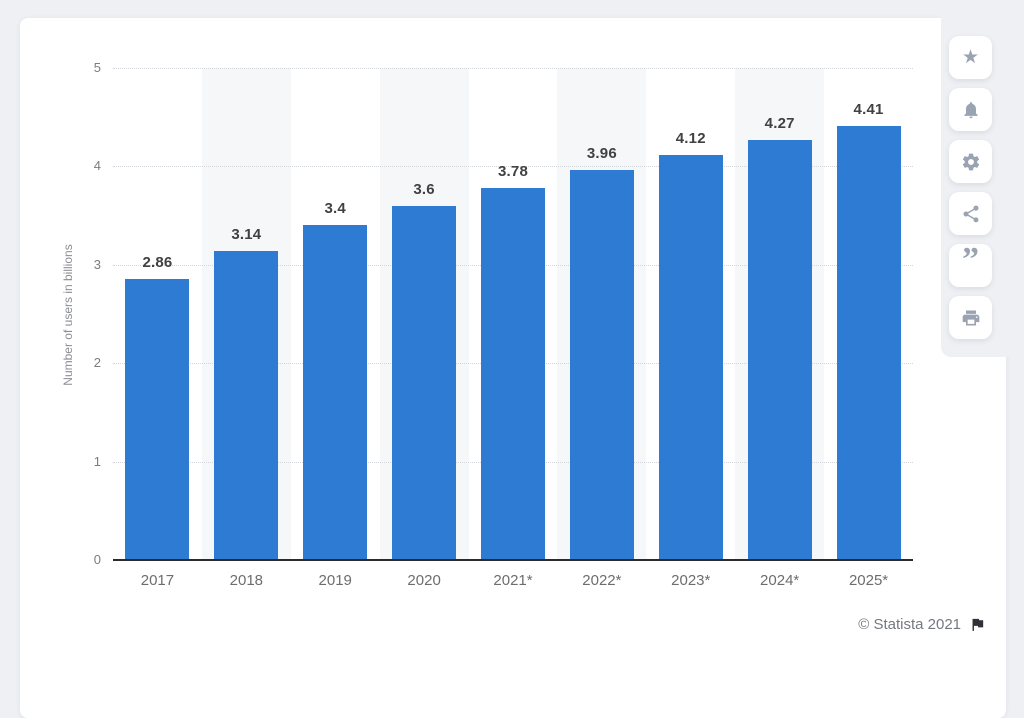 Image resolution: width=1024 pixels, height=718 pixels. I want to click on quote-icon: ”, so click(970, 259).